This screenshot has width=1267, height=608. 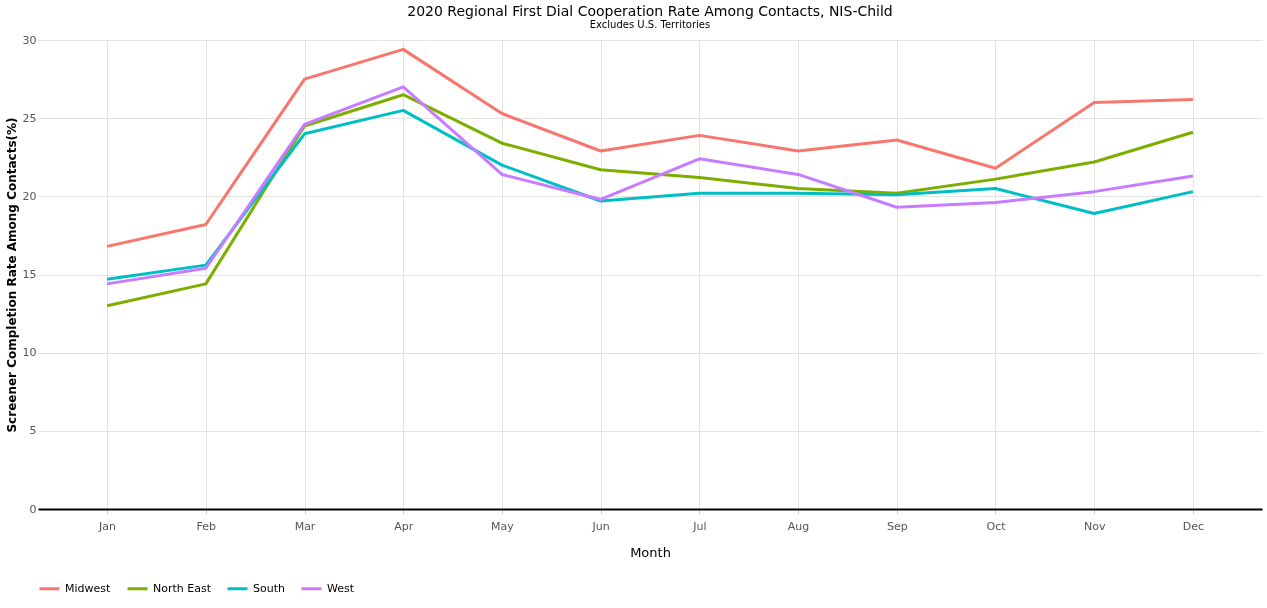 What do you see at coordinates (600, 526) in the screenshot?
I see `x-tick-label: Jun` at bounding box center [600, 526].